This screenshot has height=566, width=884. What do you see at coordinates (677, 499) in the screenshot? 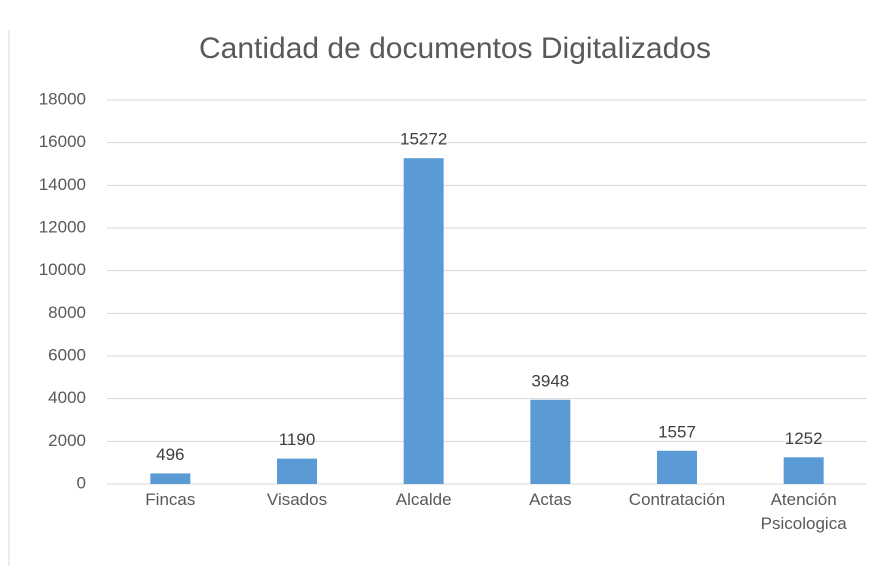
I see `x-tick-label: Contratación` at bounding box center [677, 499].